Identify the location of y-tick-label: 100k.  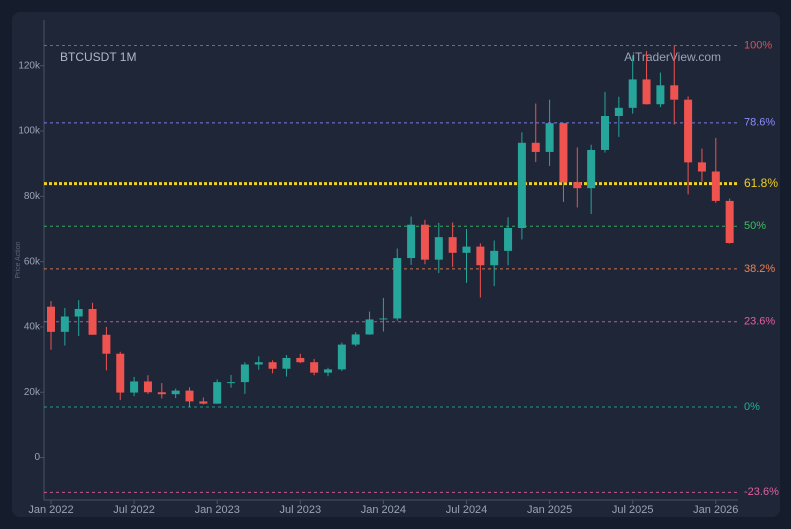
(29, 131).